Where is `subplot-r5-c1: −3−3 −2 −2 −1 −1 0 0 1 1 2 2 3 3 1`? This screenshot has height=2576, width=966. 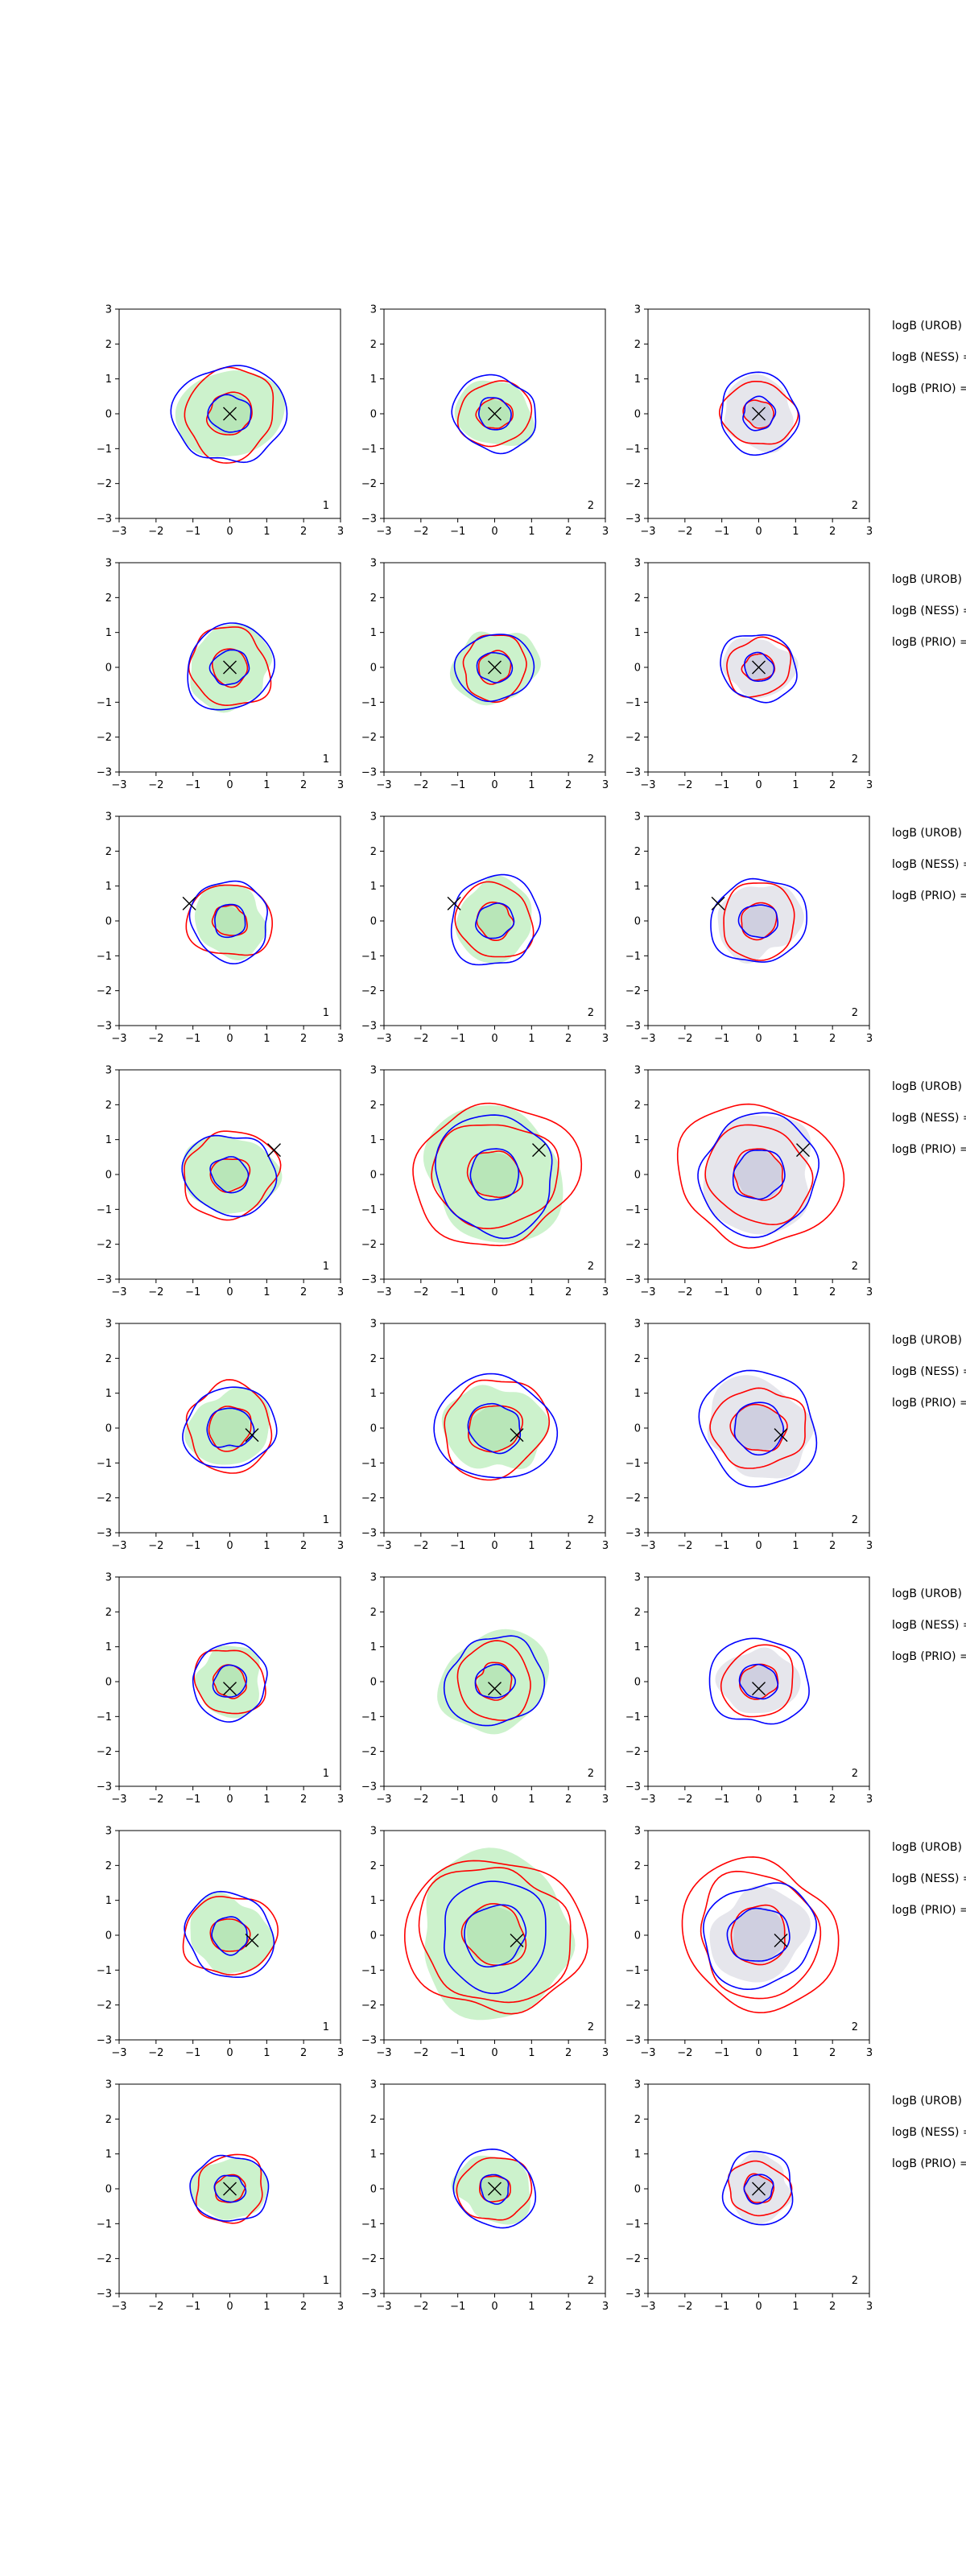
subplot-r5-c1: −3−3 −2 −2 −1 −1 0 0 1 1 2 2 3 3 1 is located at coordinates (221, 1436).